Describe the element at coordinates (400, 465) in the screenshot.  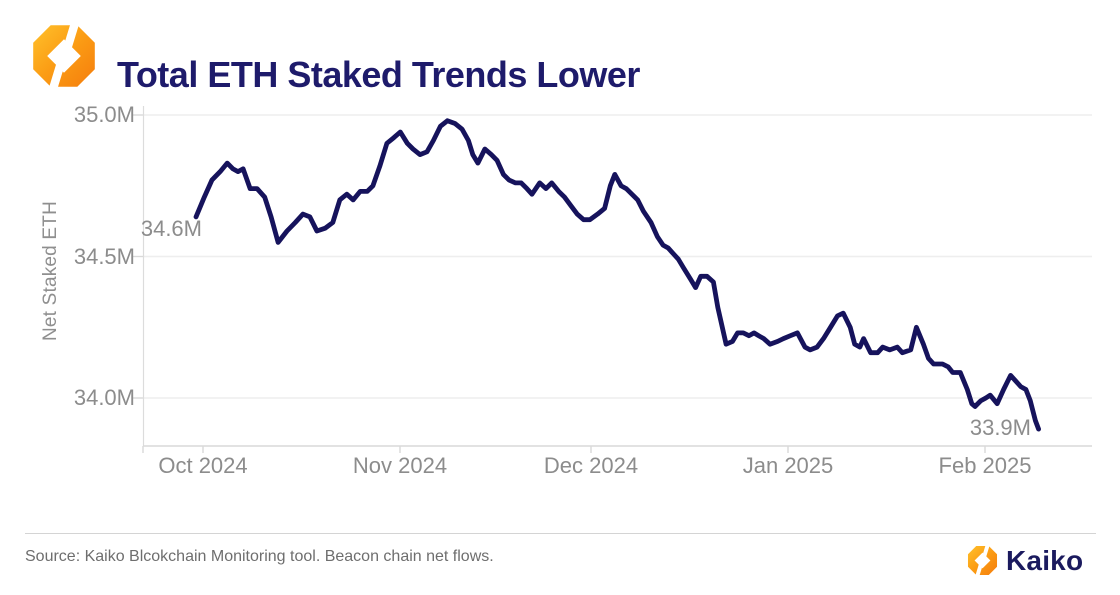
I see `x-tick-label: Nov 2024` at that location.